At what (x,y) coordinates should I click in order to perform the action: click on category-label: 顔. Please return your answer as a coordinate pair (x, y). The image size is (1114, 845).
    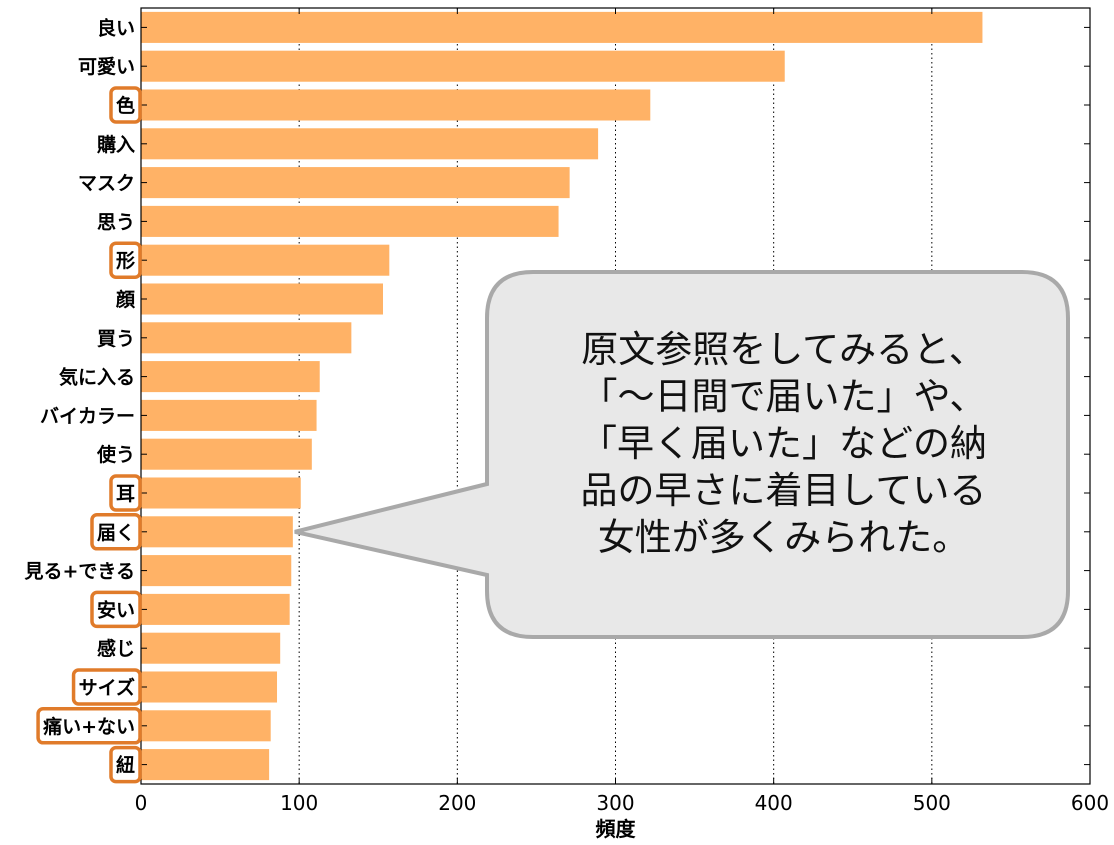
    Looking at the image, I should click on (125, 299).